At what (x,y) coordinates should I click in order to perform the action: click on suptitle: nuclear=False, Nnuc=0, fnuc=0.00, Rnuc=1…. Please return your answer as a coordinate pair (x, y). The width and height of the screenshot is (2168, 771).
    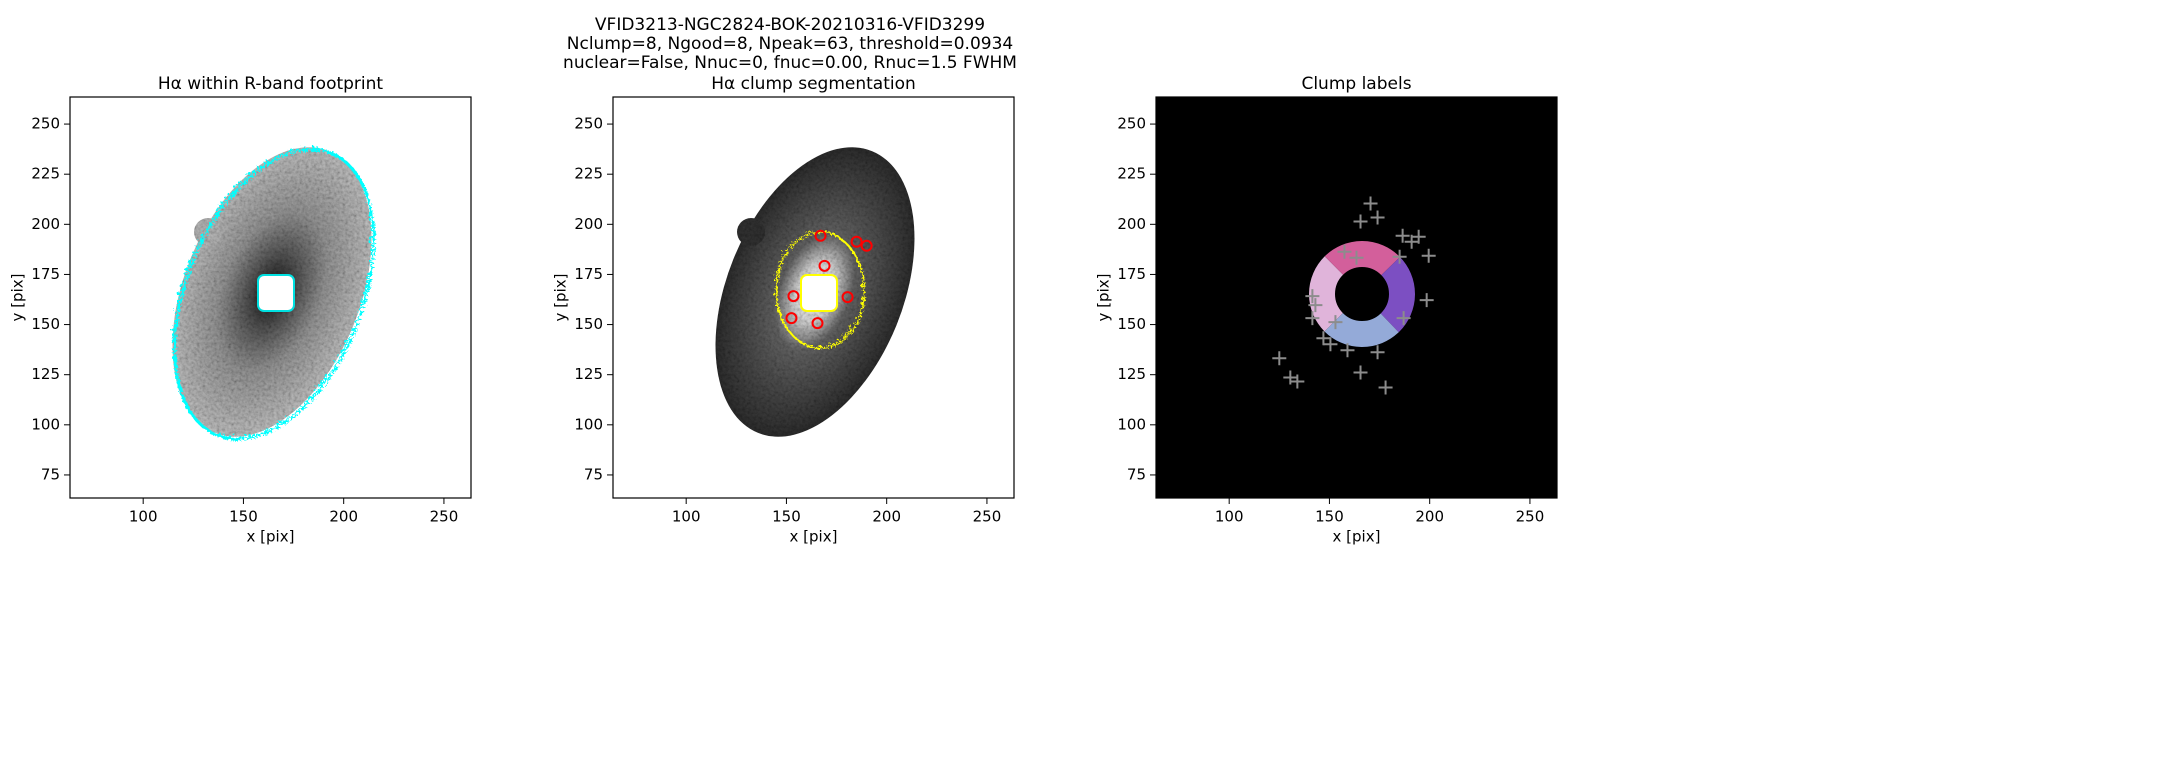
    Looking at the image, I should click on (790, 63).